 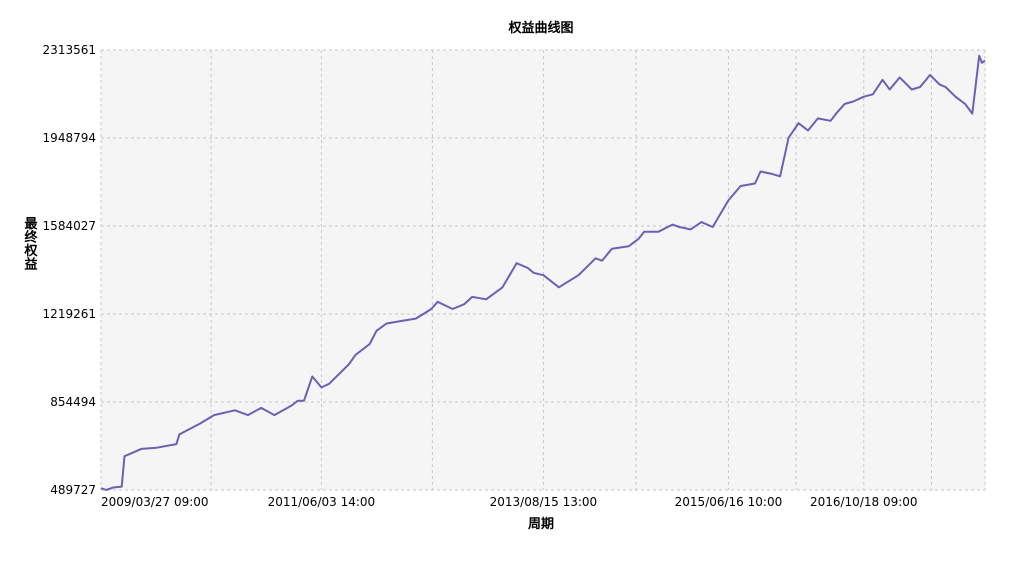 I want to click on x-tick-label: 2016/10/18 09:00, so click(x=864, y=502).